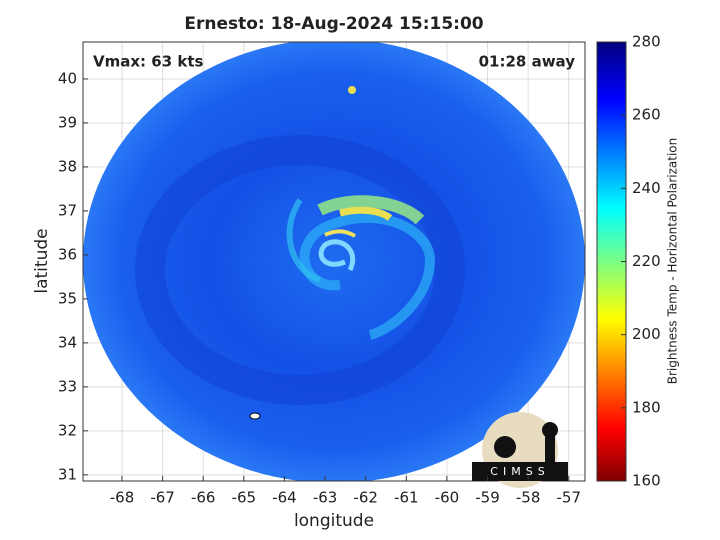 This screenshot has height=540, width=720. What do you see at coordinates (67, 254) in the screenshot?
I see `y-tick-label: 36` at bounding box center [67, 254].